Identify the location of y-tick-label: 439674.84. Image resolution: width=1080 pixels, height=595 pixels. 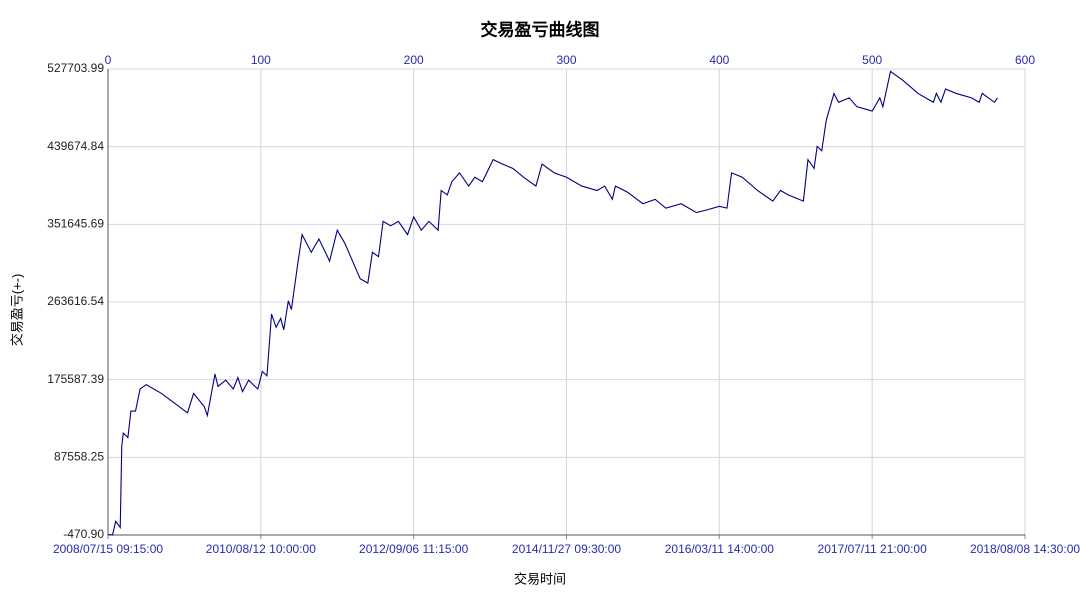
(75, 146).